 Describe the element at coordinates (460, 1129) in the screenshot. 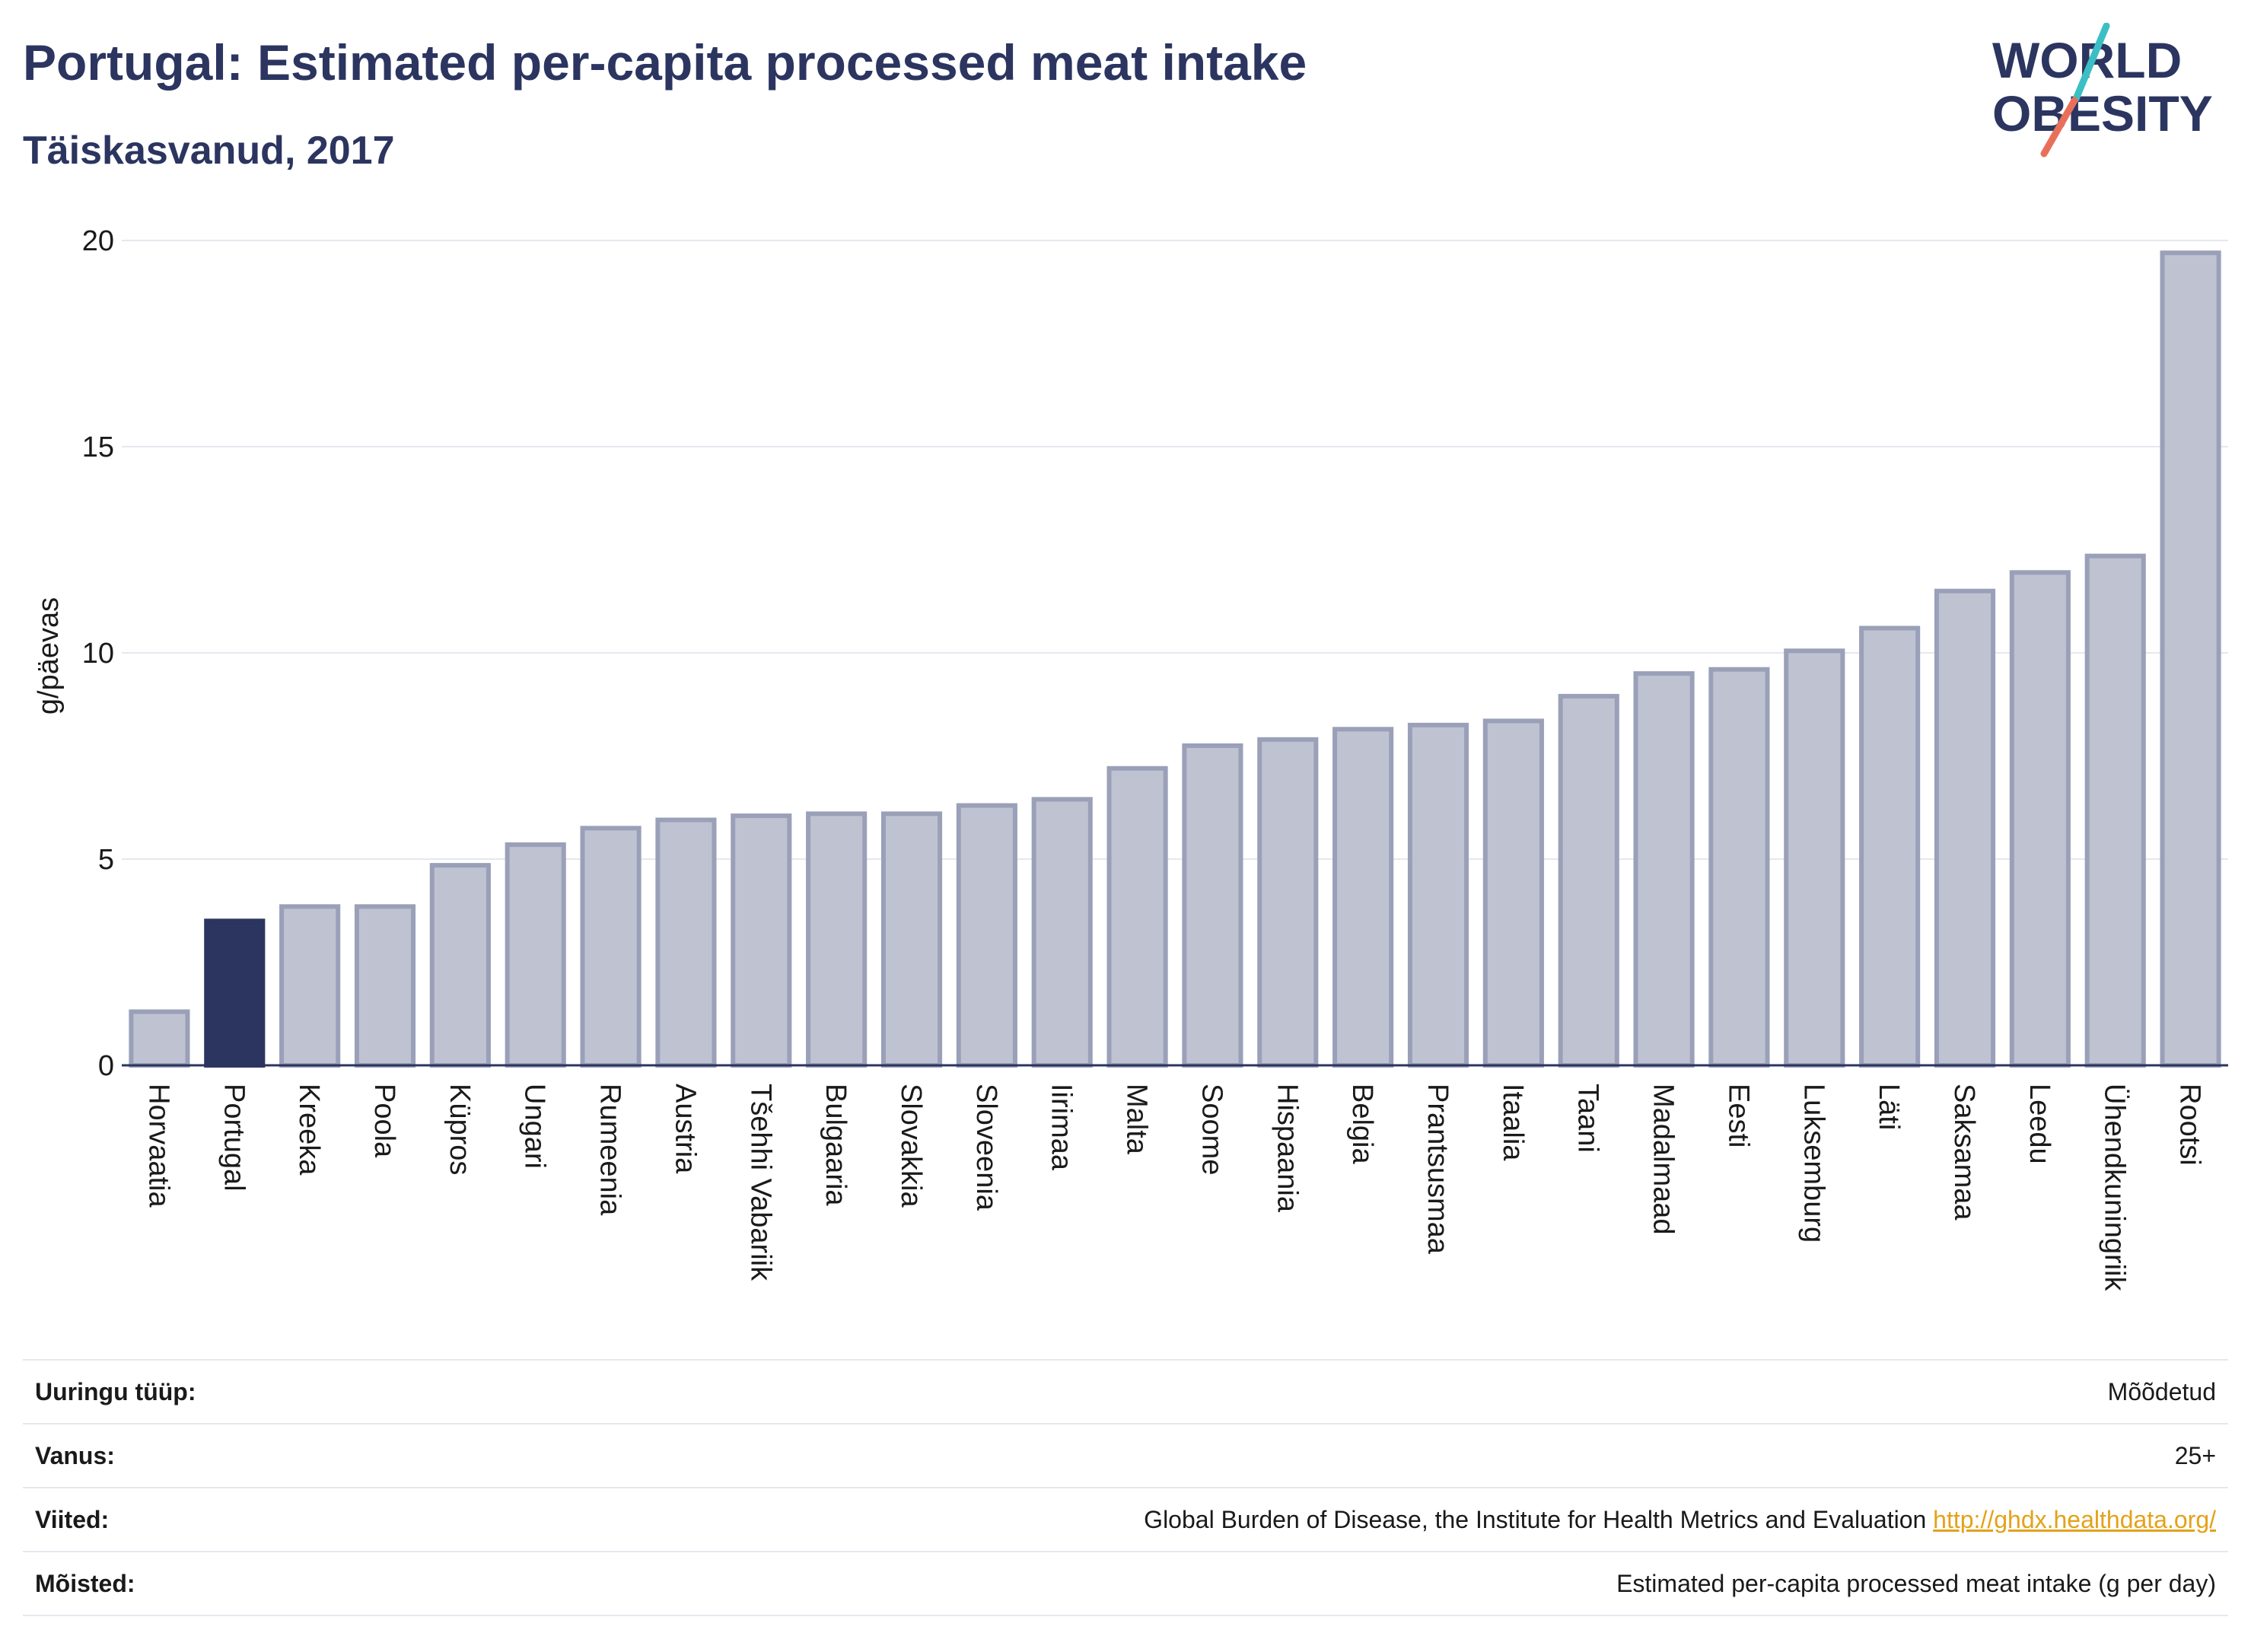

I see `x-tick-label: Küpros` at that location.